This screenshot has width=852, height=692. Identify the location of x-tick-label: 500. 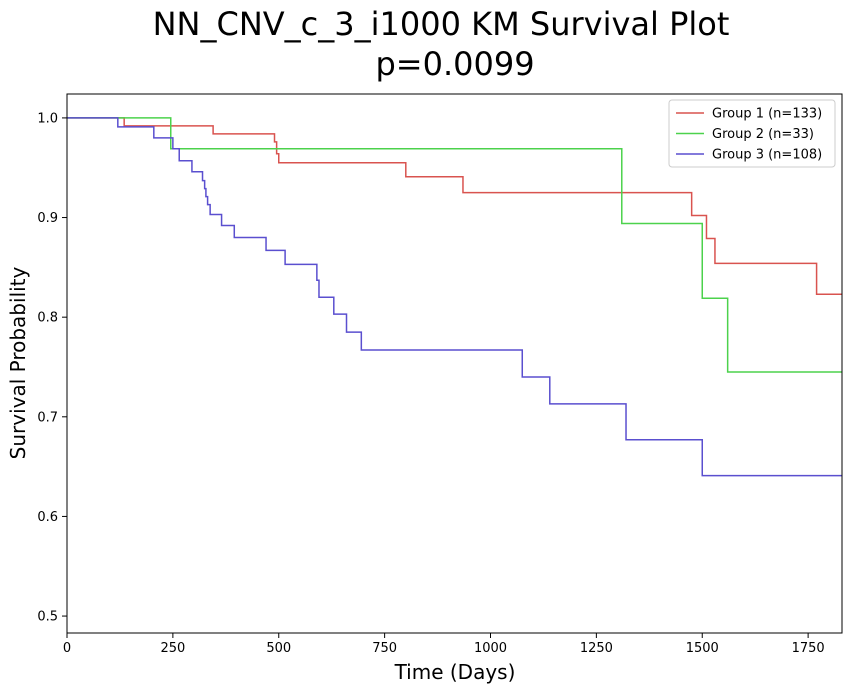
(278, 648).